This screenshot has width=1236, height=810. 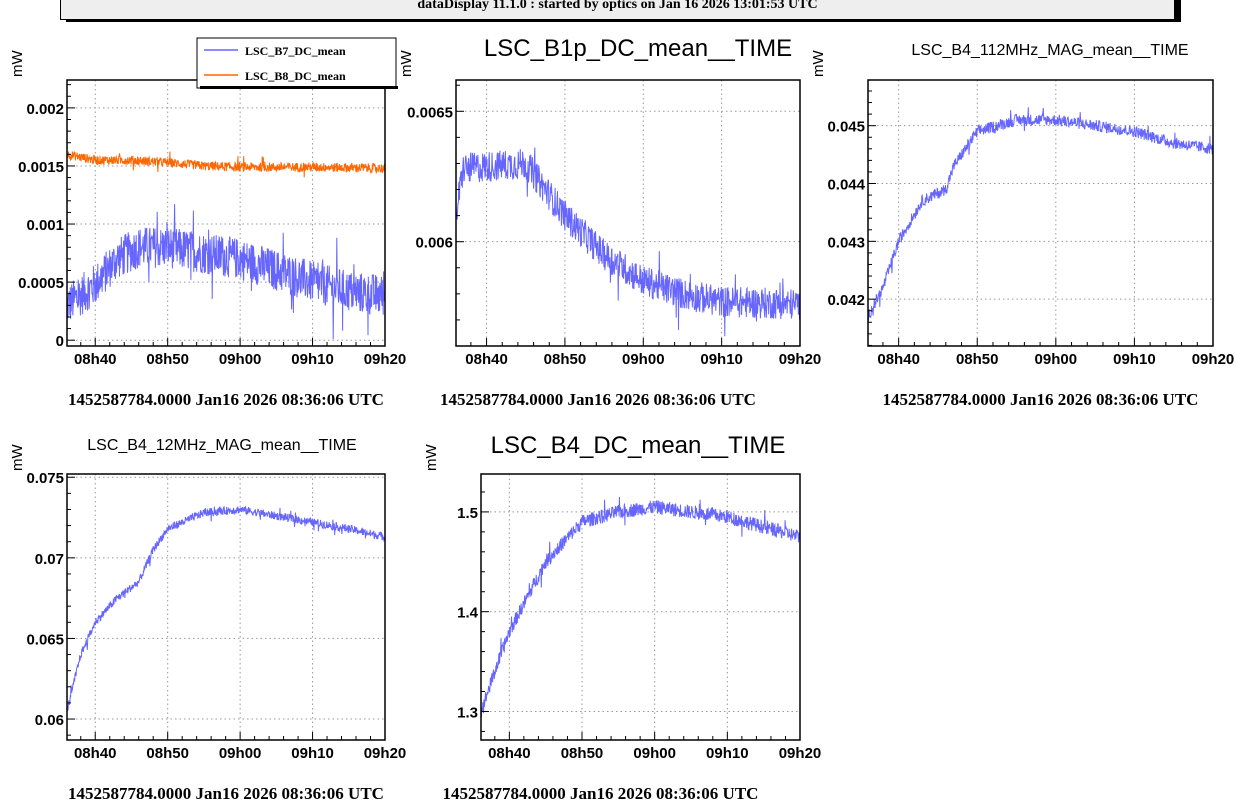 I want to click on y-tick-label: 0.075, so click(x=45, y=478).